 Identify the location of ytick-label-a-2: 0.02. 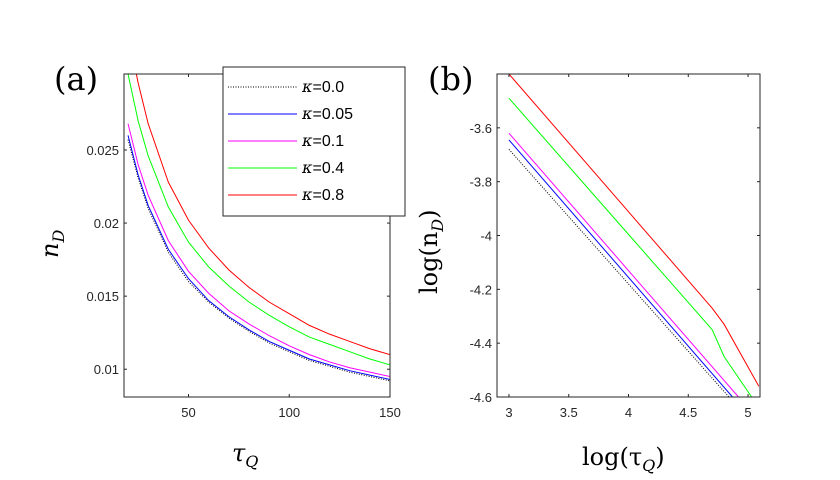
(106, 223).